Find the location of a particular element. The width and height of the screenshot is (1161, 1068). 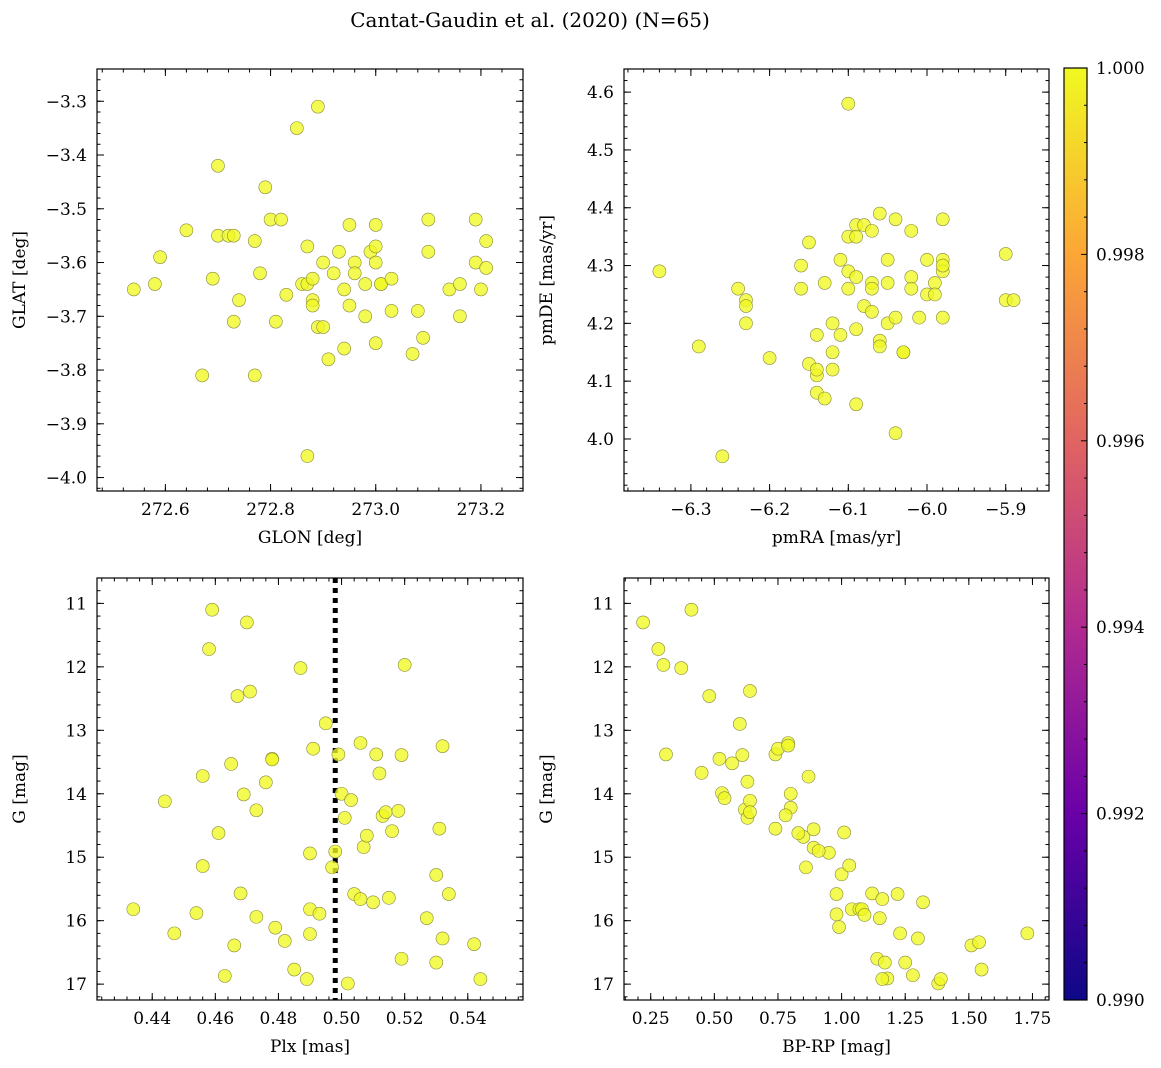

y-axis-label: pmDE [mas/yr] is located at coordinates (547, 280).